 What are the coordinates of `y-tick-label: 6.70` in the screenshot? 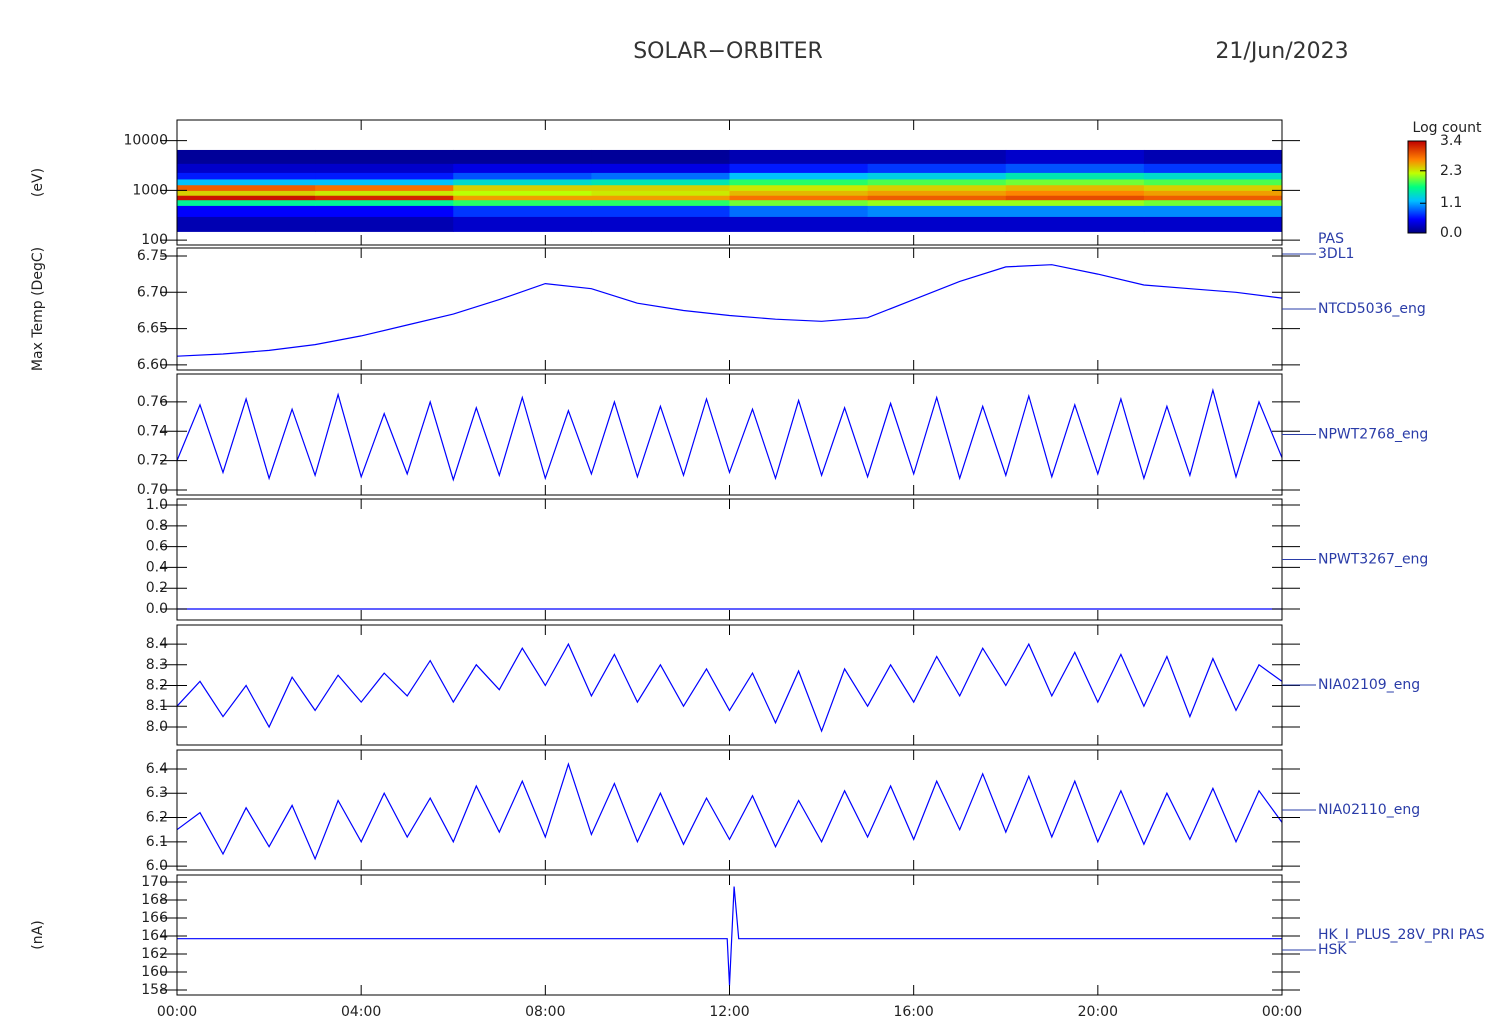 It's located at (152, 292).